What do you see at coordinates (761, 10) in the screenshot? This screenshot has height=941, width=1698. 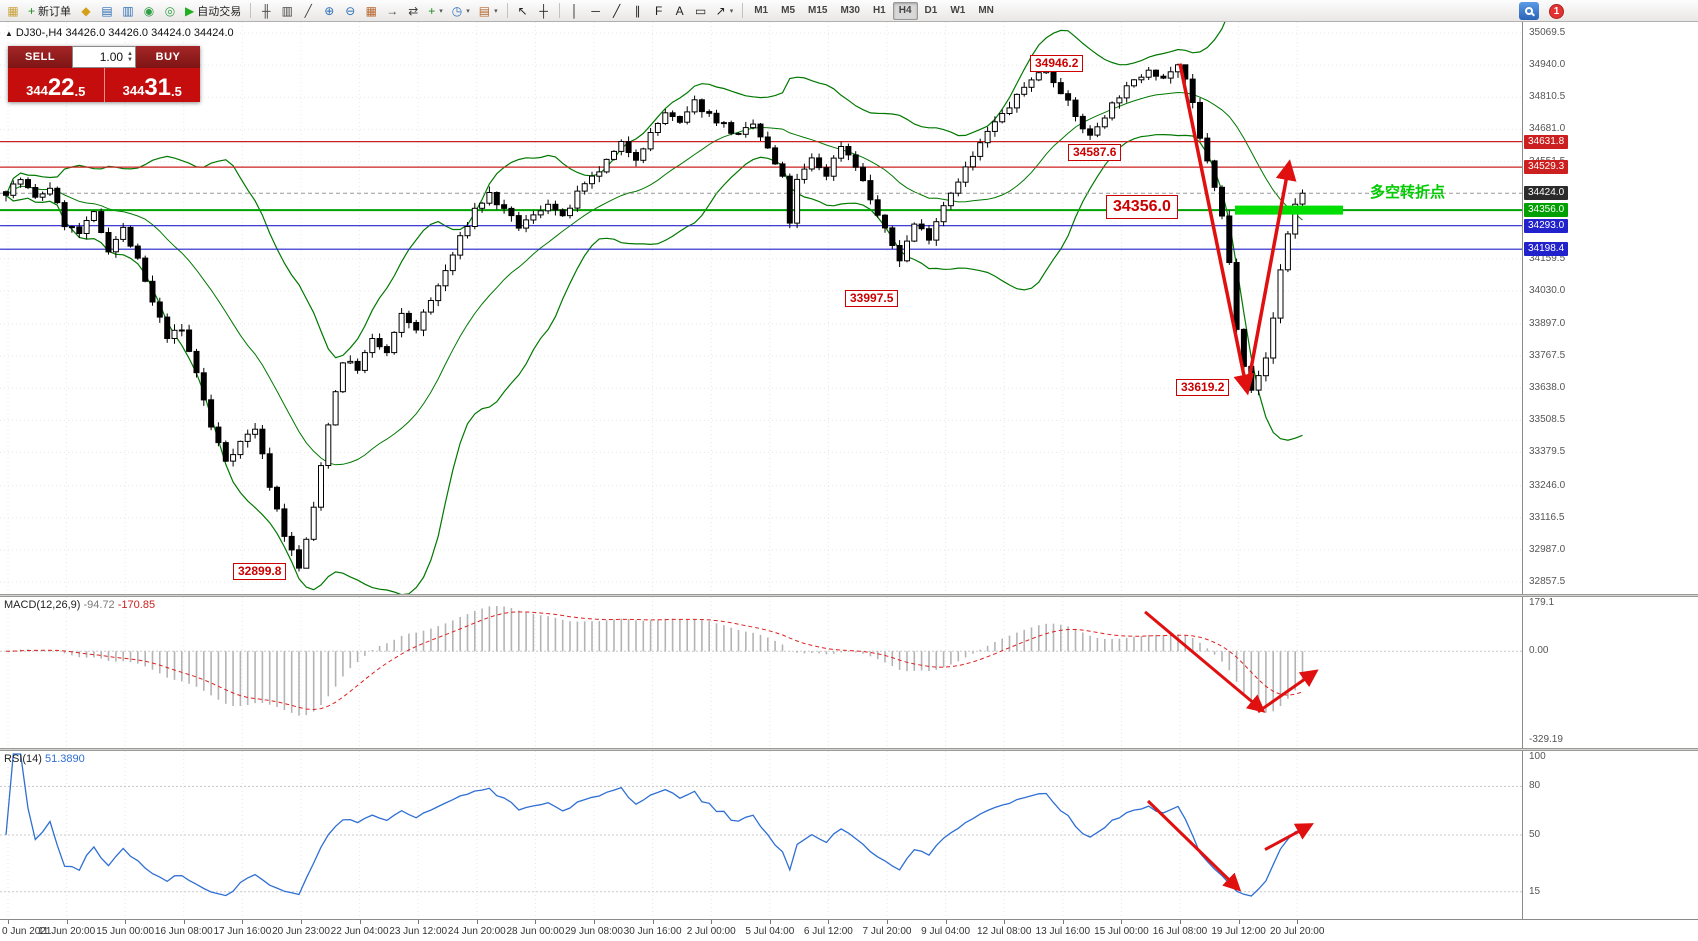 I see `timeframe-m1: M1` at bounding box center [761, 10].